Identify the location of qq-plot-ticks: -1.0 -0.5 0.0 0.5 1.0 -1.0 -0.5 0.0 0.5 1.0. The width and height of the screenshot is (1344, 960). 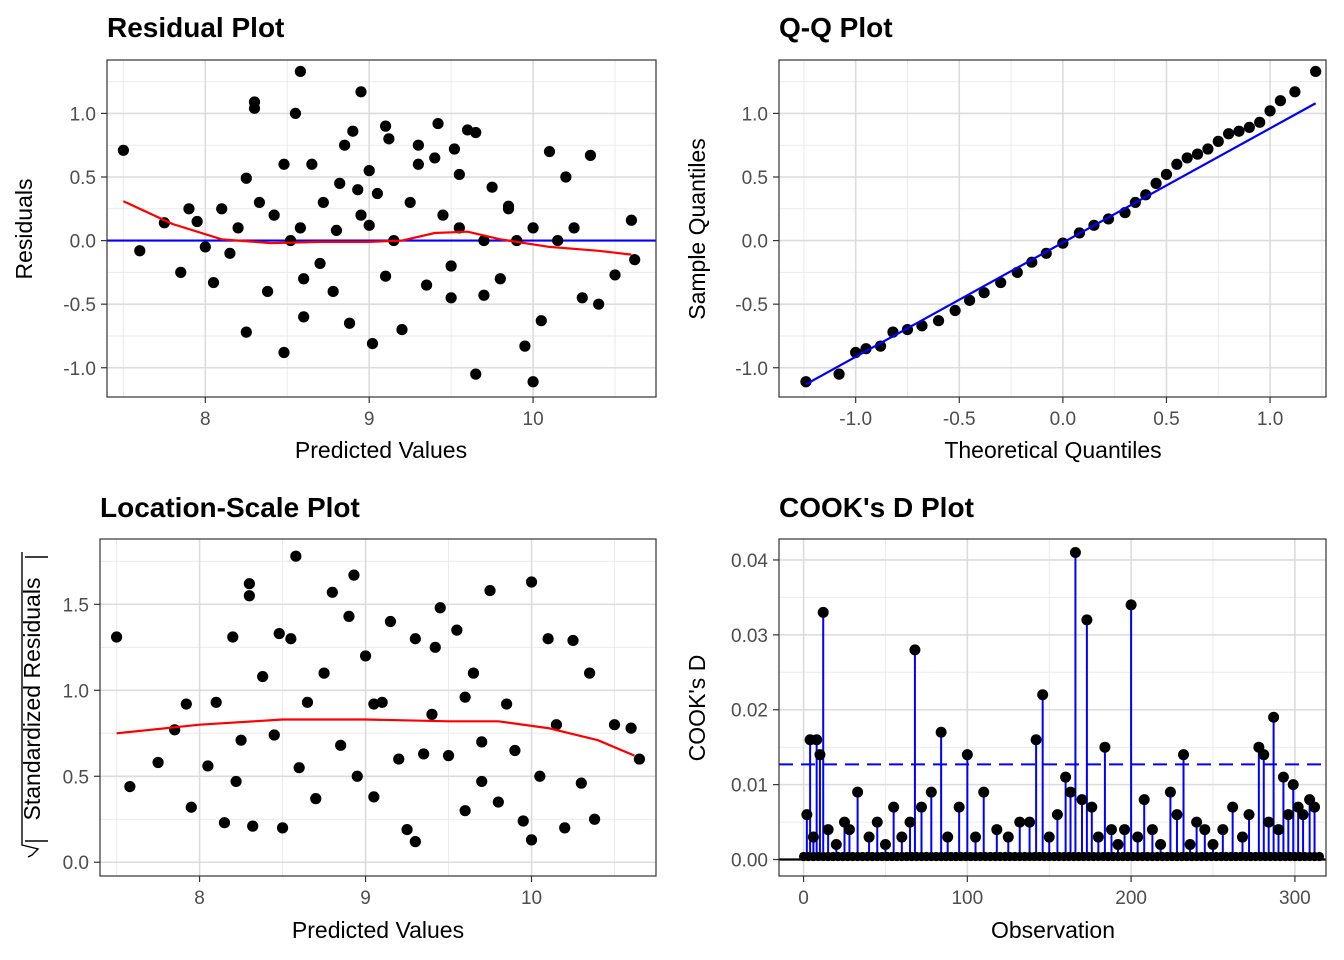
(1009, 267).